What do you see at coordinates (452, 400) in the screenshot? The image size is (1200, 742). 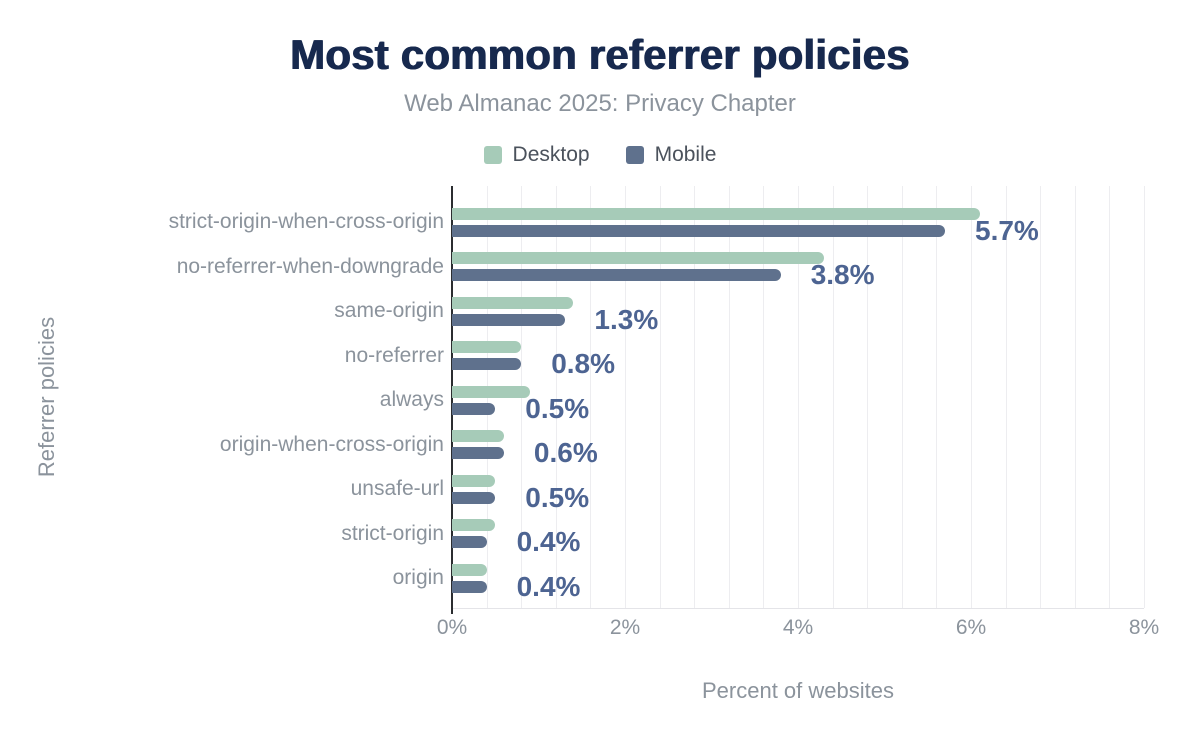 I see `y-axis-line` at bounding box center [452, 400].